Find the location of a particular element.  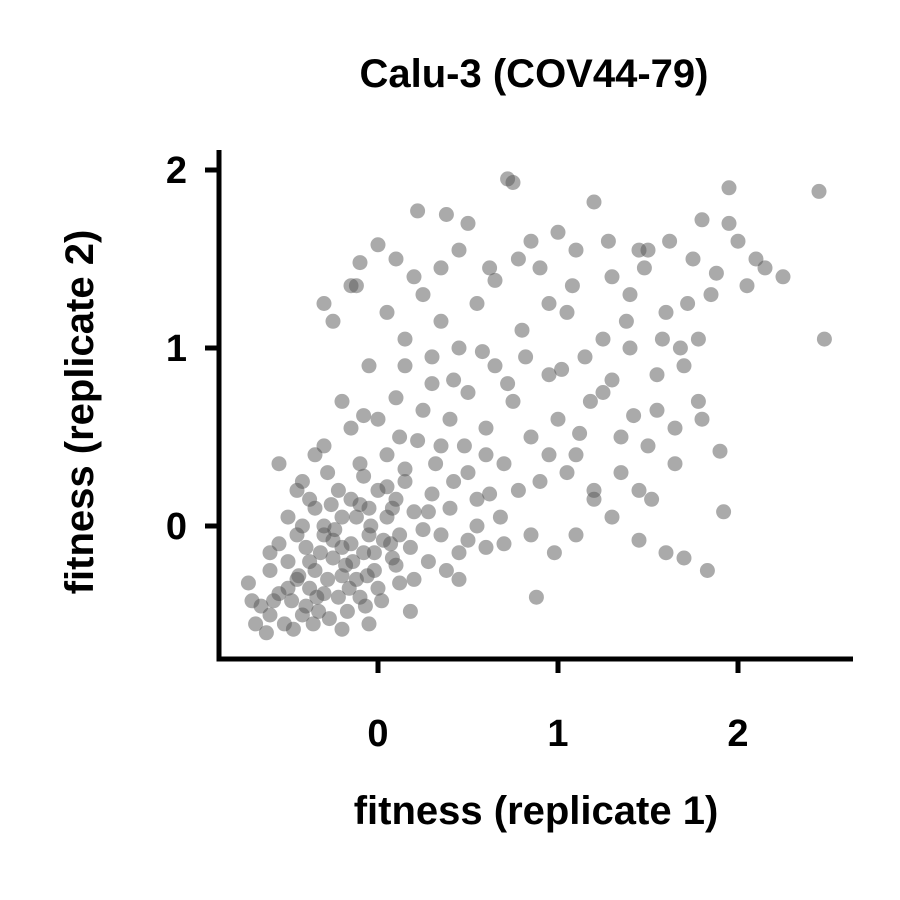

x-tick-label: 0 is located at coordinates (377, 734).